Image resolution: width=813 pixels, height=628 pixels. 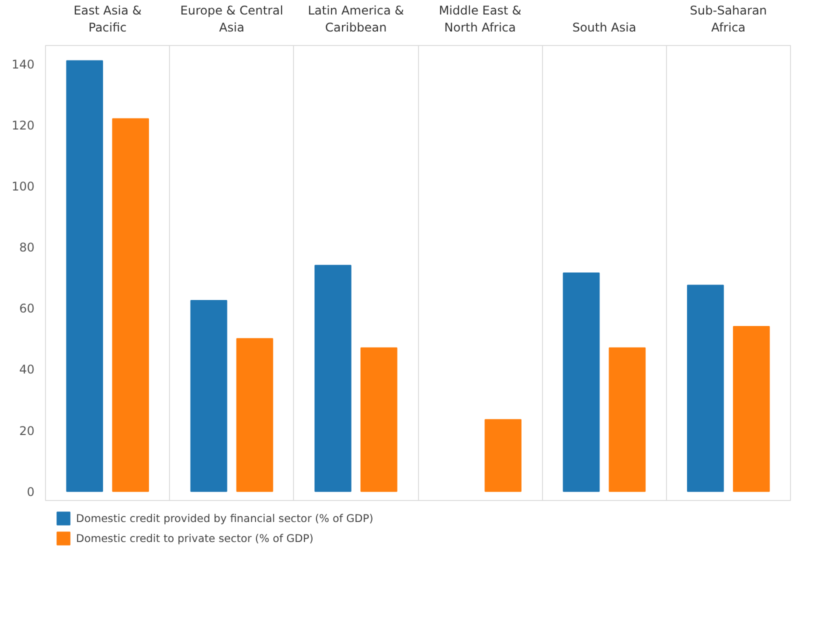 What do you see at coordinates (27, 431) in the screenshot?
I see `y-tick-label: 20` at bounding box center [27, 431].